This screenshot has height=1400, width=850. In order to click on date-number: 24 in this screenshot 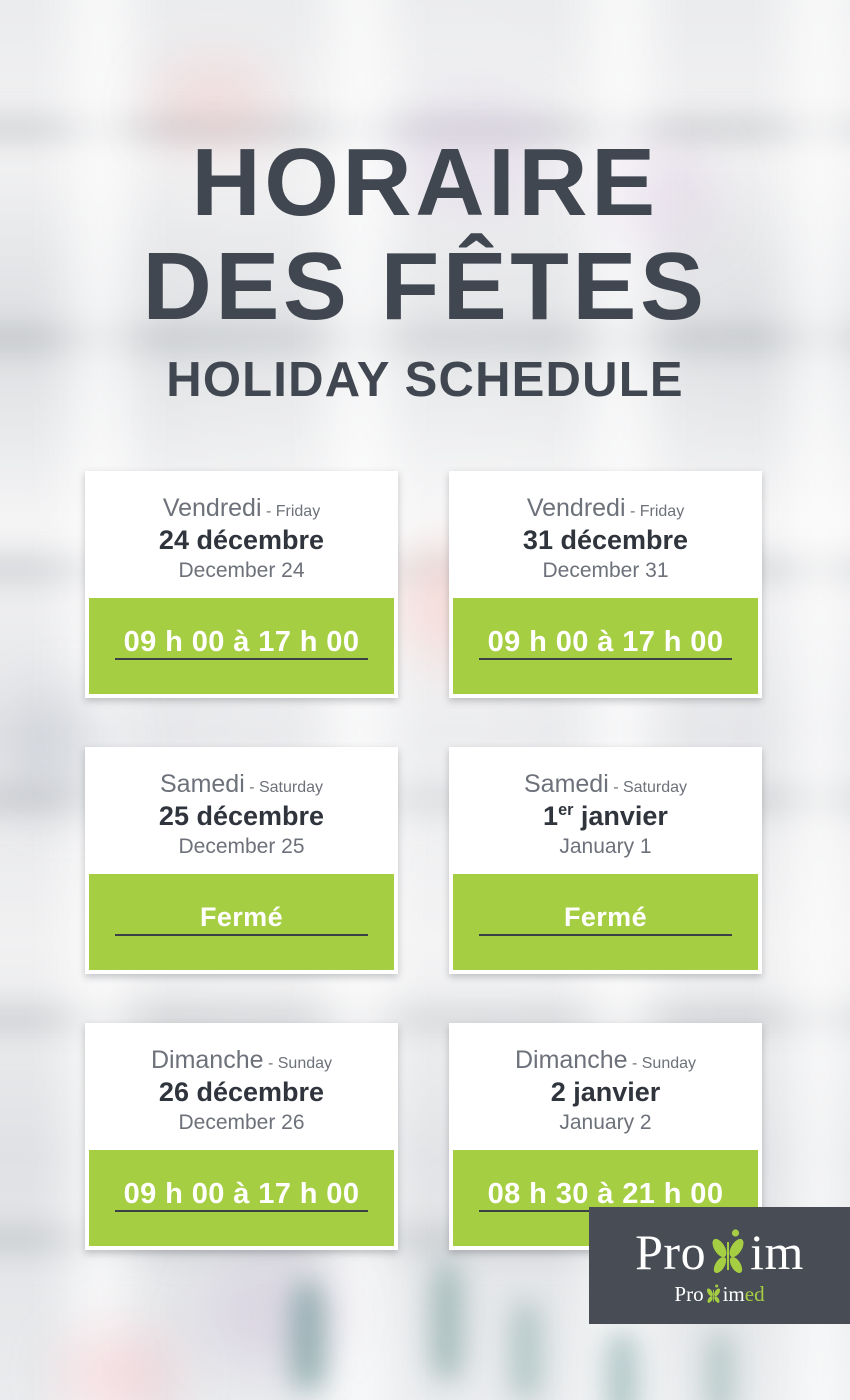, I will do `click(173, 540)`.